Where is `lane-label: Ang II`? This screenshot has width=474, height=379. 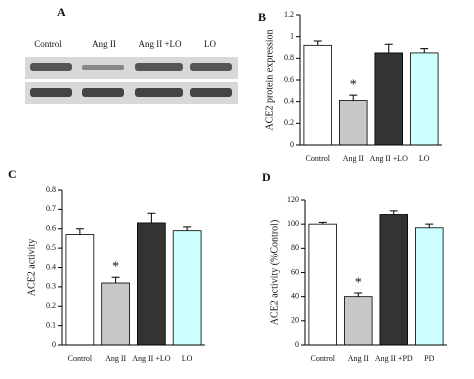
lane-label: Ang II is located at coordinates (104, 44).